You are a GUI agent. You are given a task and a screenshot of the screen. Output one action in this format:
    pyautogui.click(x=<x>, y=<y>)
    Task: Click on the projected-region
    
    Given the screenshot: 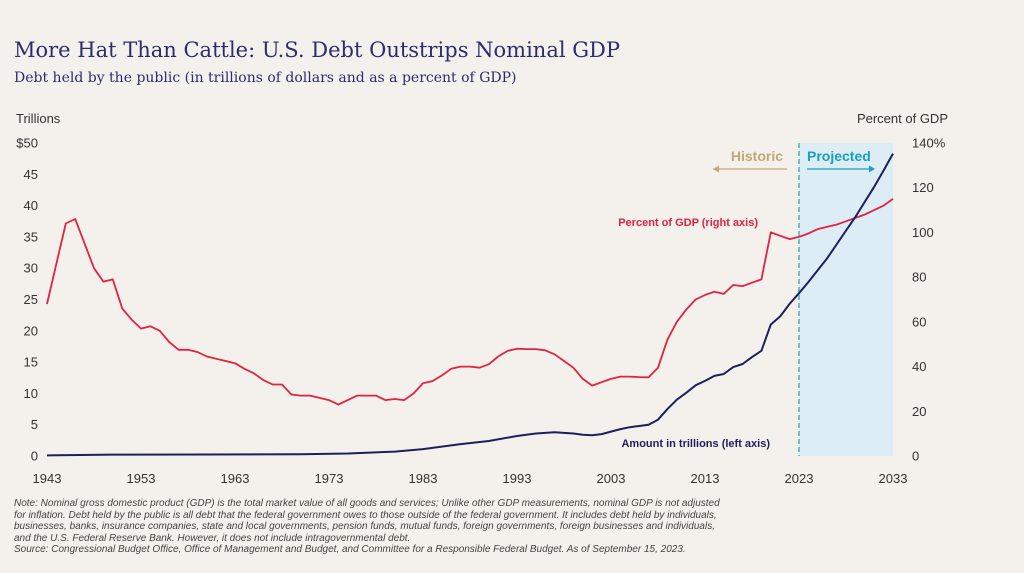 What is the action you would take?
    pyautogui.click(x=846, y=299)
    